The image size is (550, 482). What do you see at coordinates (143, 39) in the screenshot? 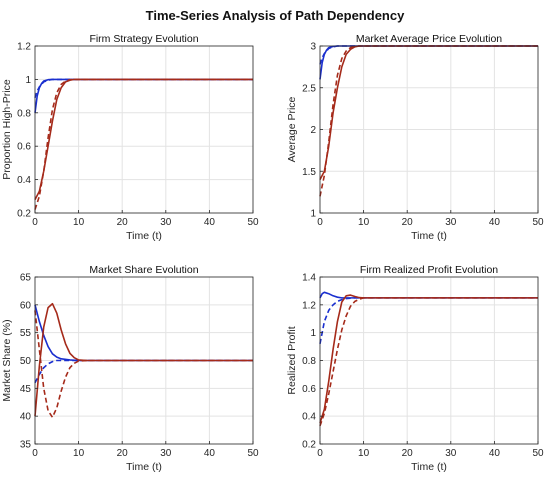
I see `subplot-title: Firm Strategy Evolution` at bounding box center [143, 39].